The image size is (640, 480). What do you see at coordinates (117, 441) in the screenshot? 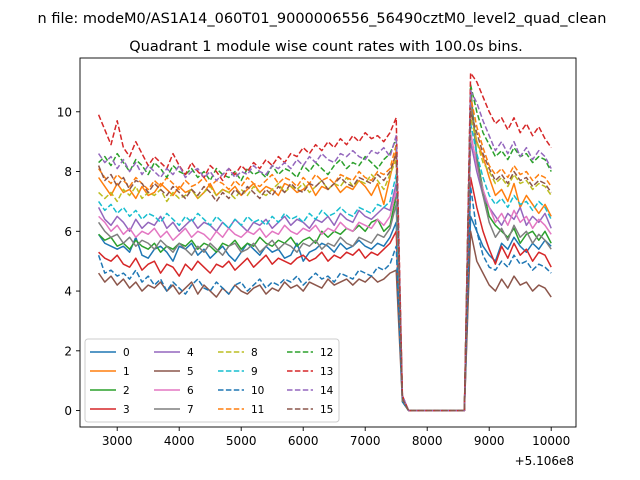
I see `x-tick-label: 3000` at bounding box center [117, 441].